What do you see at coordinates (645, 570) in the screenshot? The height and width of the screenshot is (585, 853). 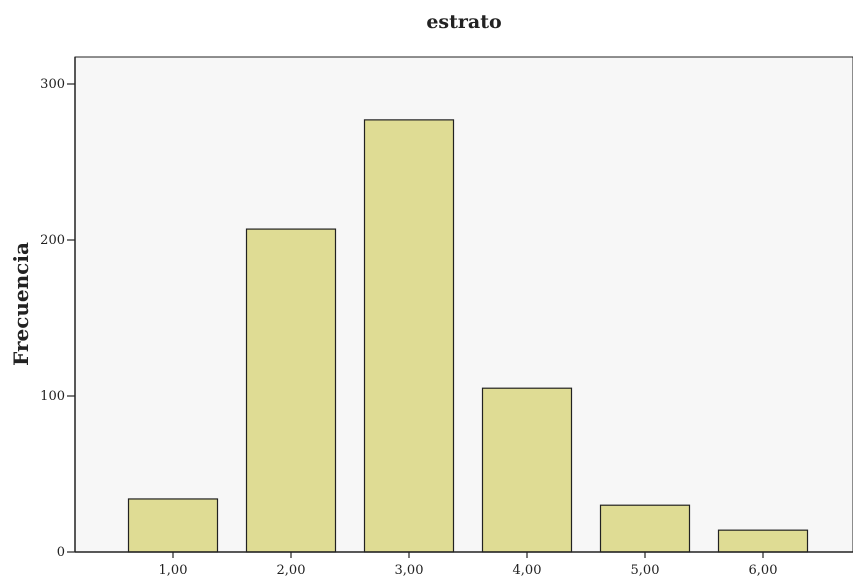 I see `x-tick-label: 5,00` at bounding box center [645, 570].